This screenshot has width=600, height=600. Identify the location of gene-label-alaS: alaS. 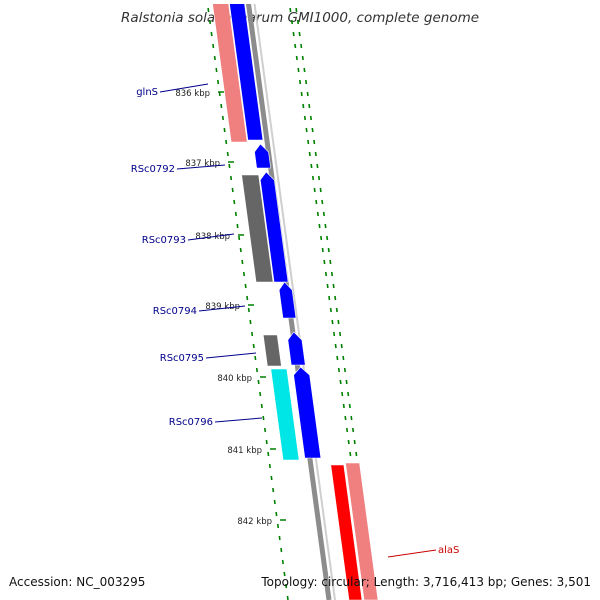
(448, 550).